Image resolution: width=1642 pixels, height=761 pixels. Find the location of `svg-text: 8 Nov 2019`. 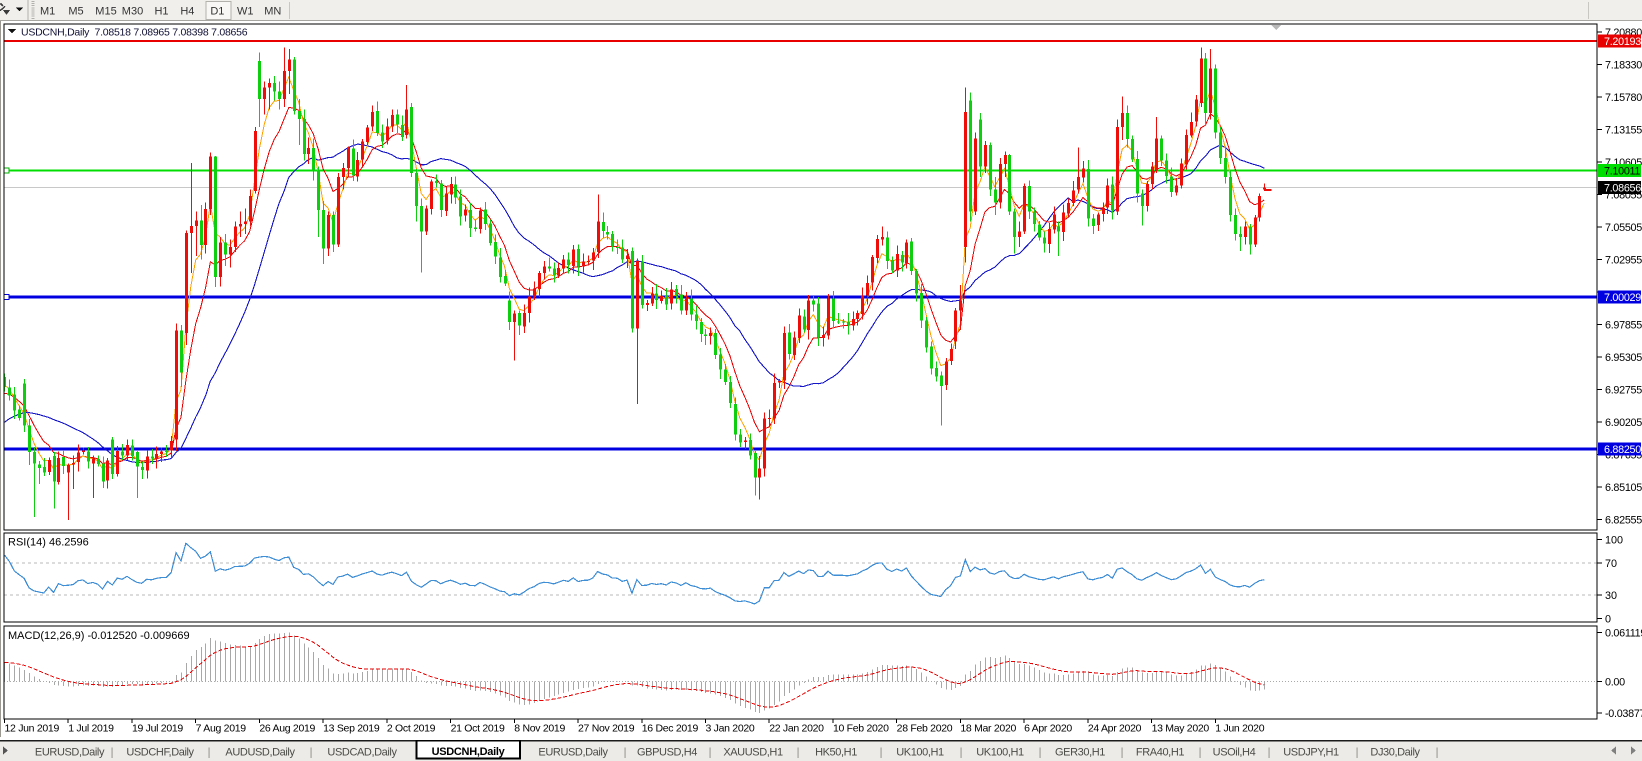

svg-text: 8 Nov 2019 is located at coordinates (539, 729).